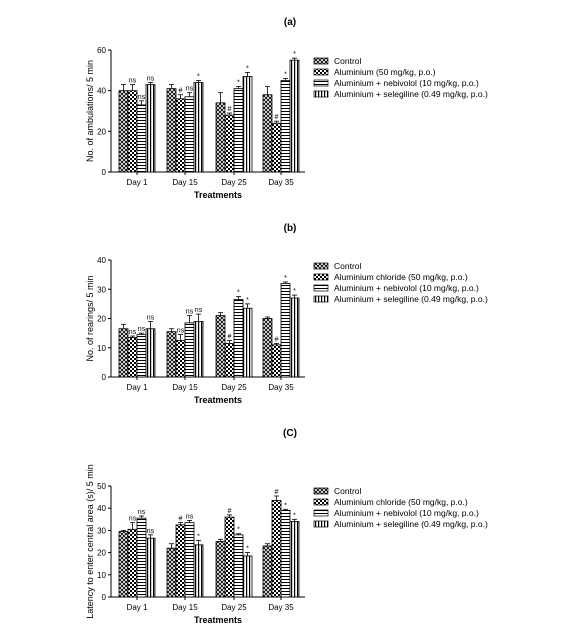 This screenshot has width=582, height=629. Describe the element at coordinates (401, 502) in the screenshot. I see `legend-label: Aluminium chloride (50 mg/kg, p.o.)` at that location.